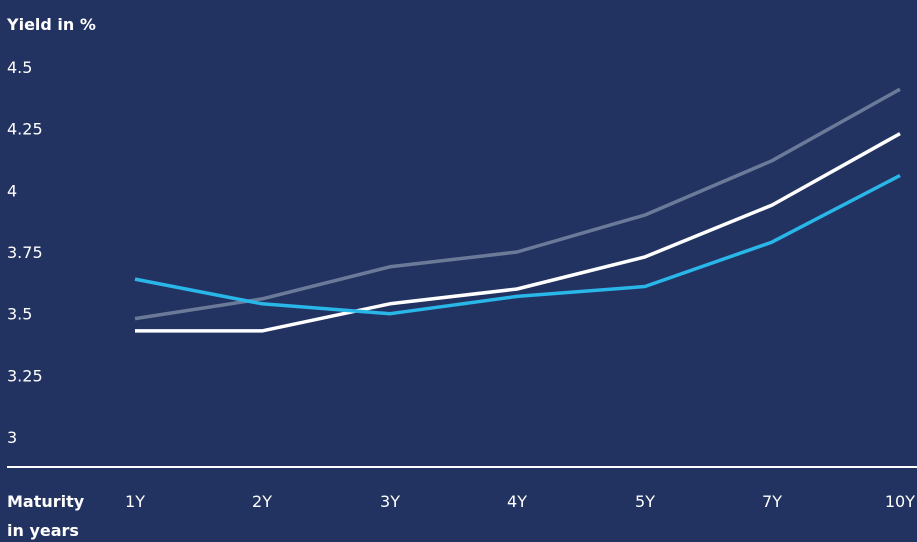 This screenshot has width=917, height=542. What do you see at coordinates (25, 375) in the screenshot?
I see `y-tick-label: 3.25` at bounding box center [25, 375].